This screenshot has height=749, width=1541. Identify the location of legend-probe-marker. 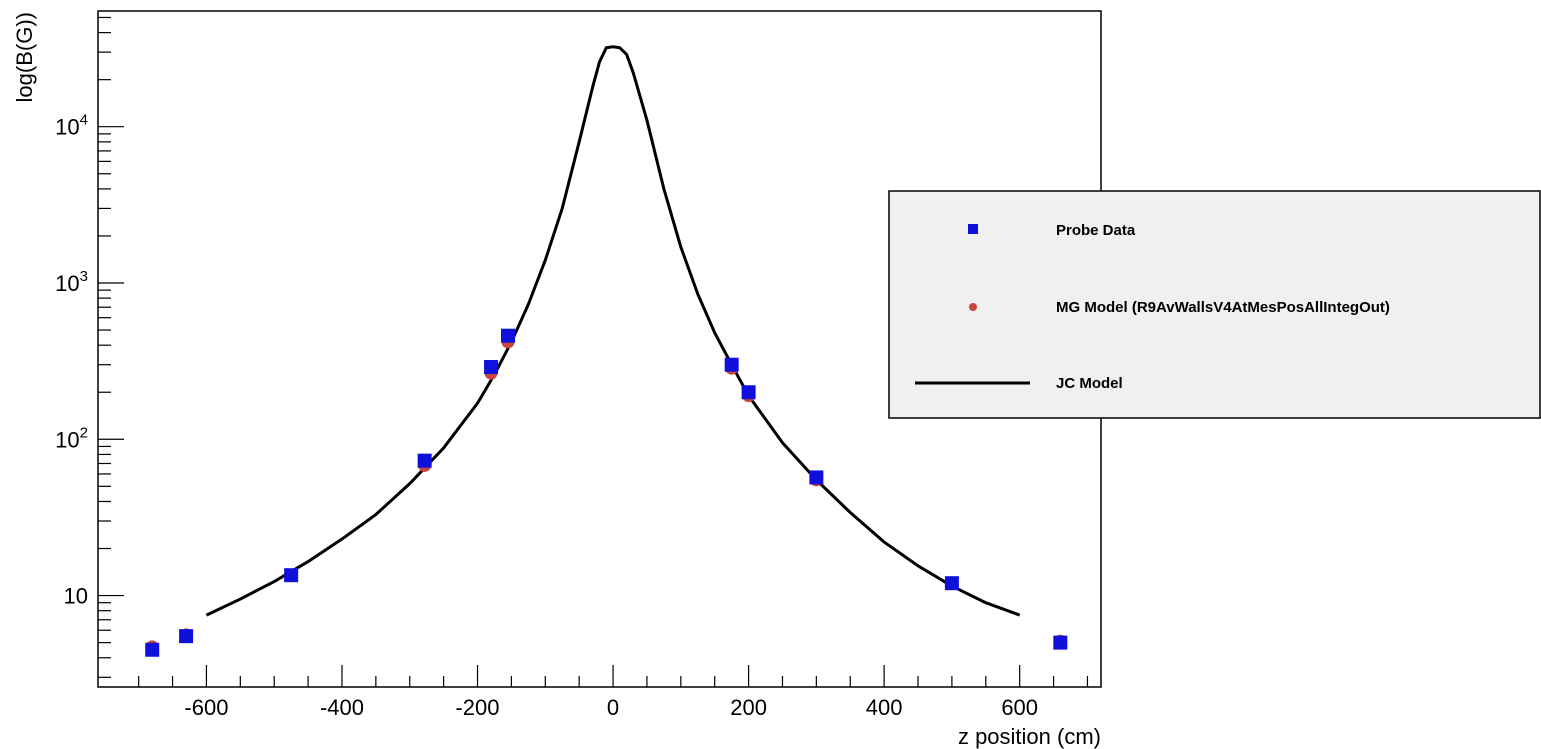
(973, 229).